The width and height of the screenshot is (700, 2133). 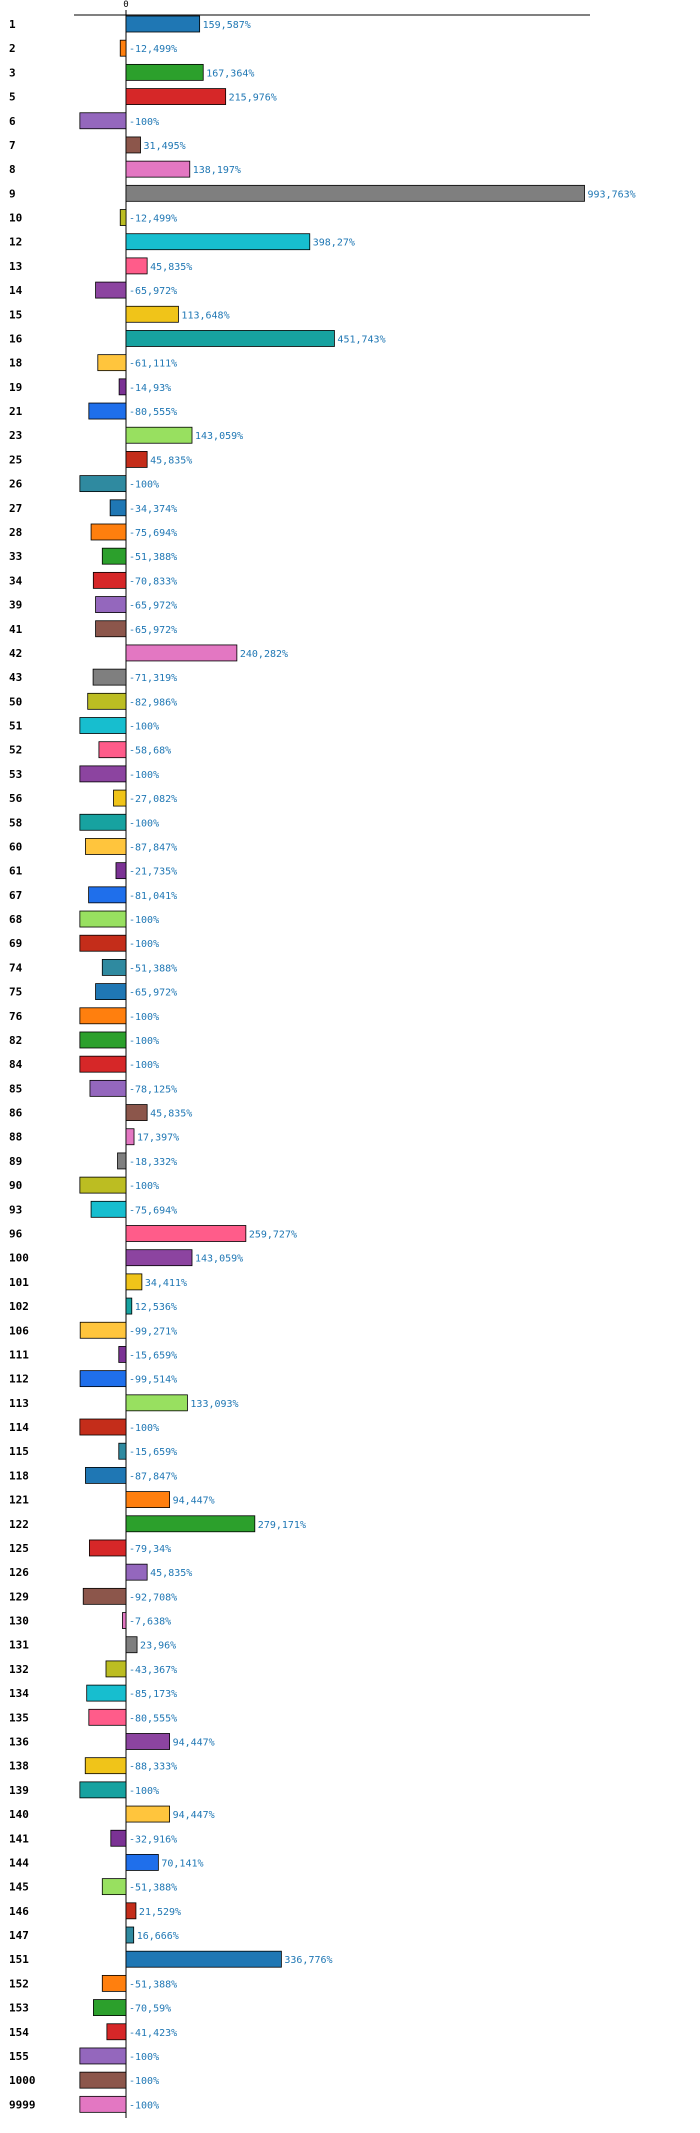 I want to click on value-label: -82,986%, so click(x=153, y=702).